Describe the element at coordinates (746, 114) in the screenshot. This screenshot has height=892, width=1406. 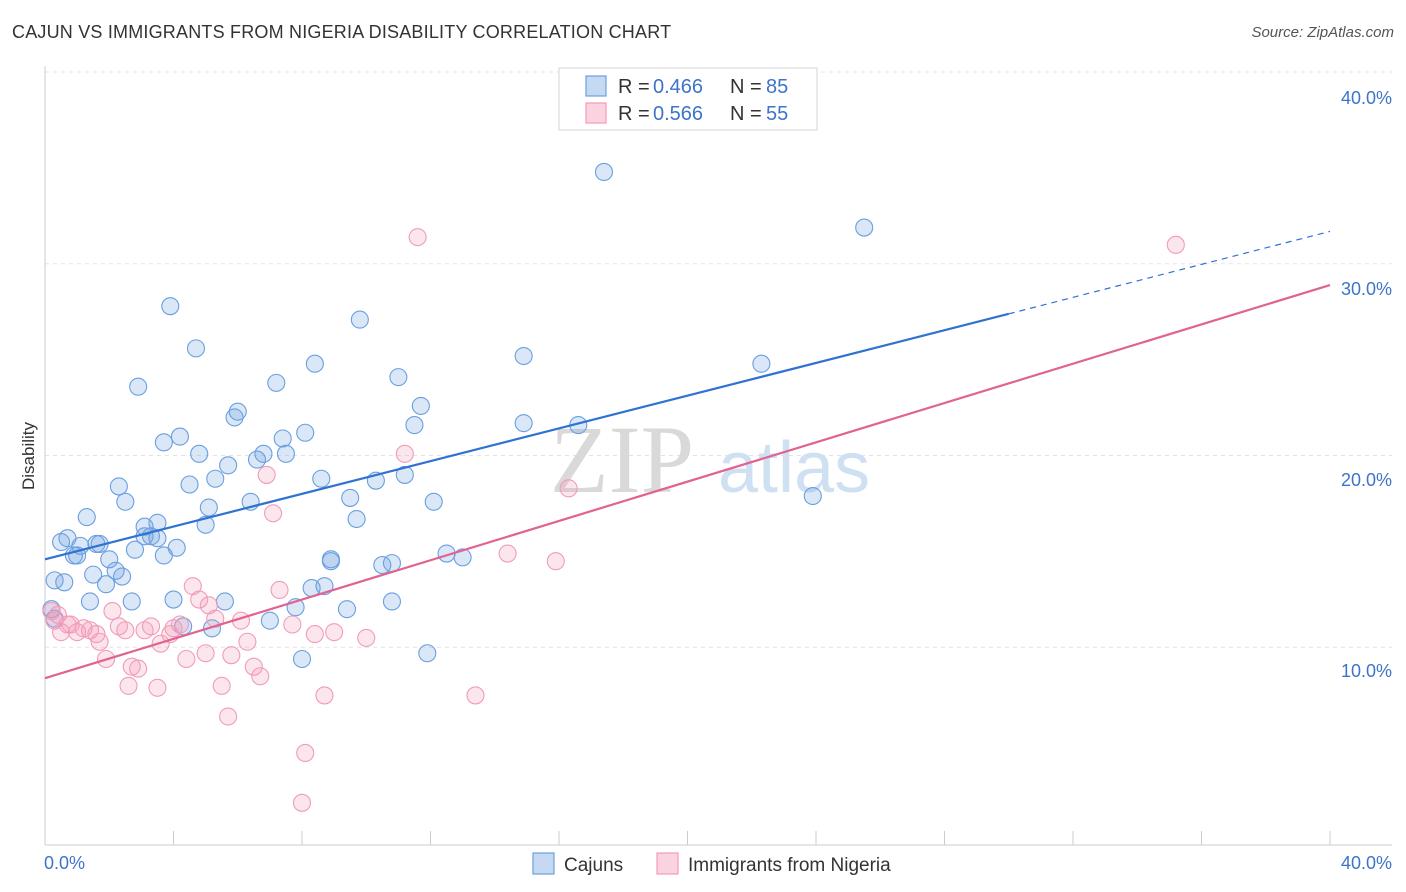
I see `legend-n-label-nigeria: N =` at that location.